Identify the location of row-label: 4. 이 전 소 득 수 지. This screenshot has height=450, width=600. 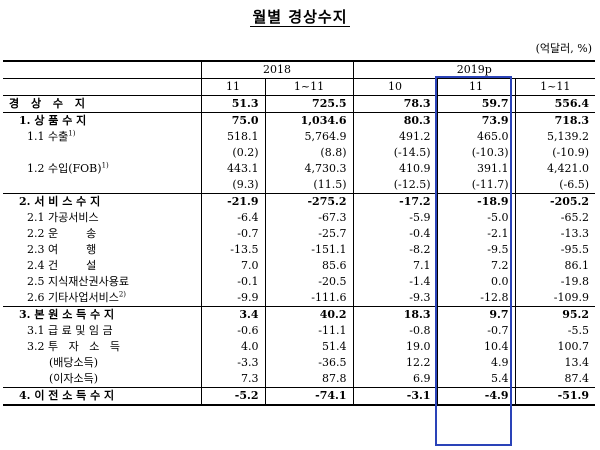
(102, 396).